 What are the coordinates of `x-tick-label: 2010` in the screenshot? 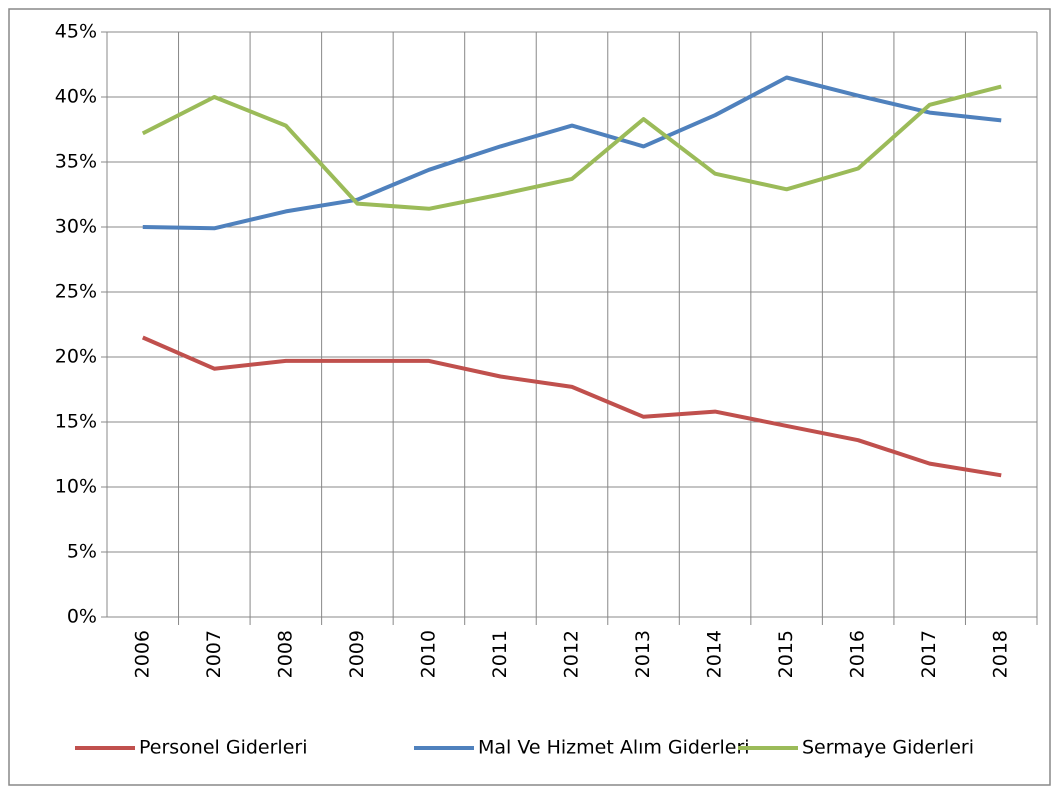 It's located at (428, 654).